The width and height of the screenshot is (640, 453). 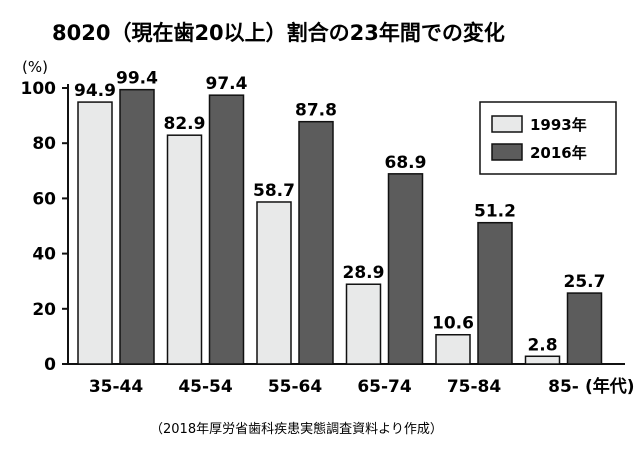 I want to click on data-label: 99.4, so click(x=137, y=79).